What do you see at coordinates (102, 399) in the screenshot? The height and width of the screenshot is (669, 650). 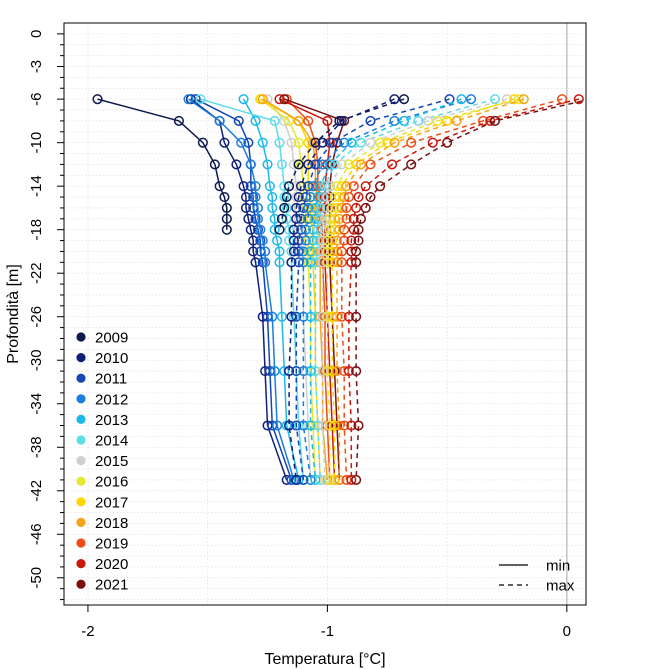 I see `legend-item-2012: 2012` at bounding box center [102, 399].